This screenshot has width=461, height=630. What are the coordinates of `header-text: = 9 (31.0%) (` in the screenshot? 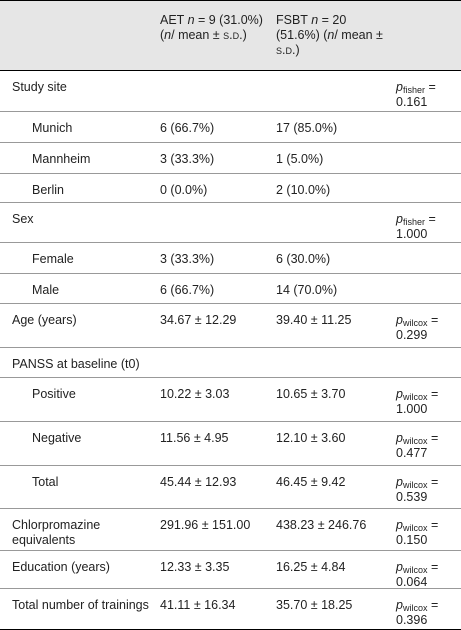 It's located at (211, 27).